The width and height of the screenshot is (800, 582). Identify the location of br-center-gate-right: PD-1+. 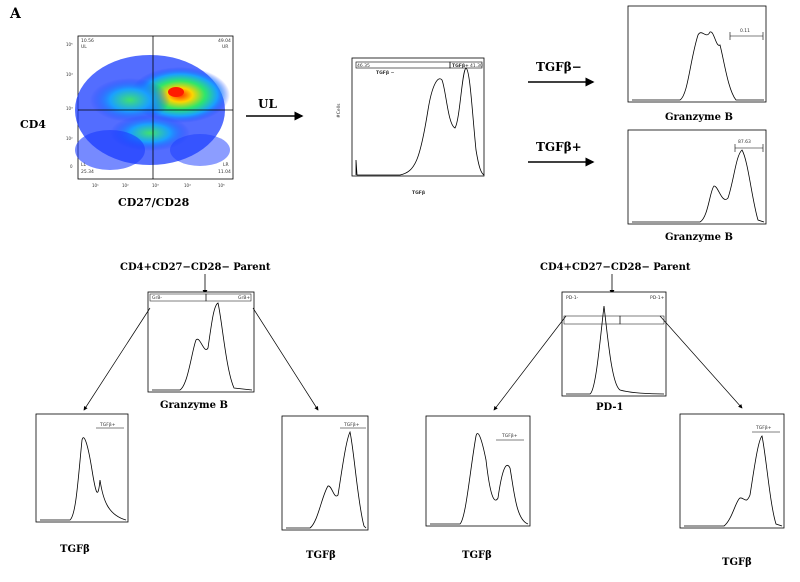
(657, 298).